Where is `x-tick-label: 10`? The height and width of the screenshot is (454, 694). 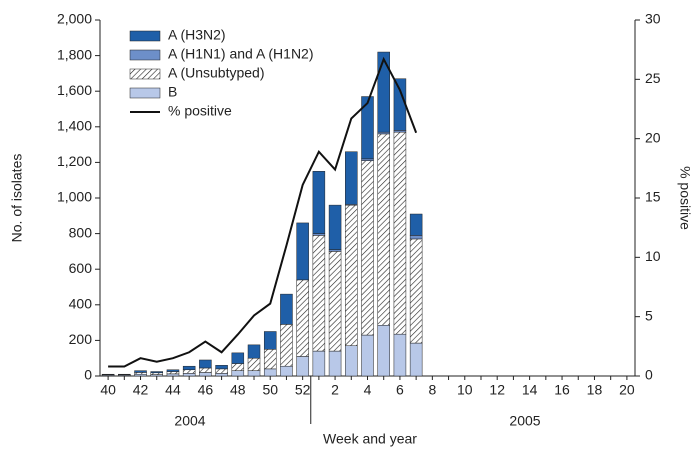
x-tick-label: 10 is located at coordinates (465, 390).